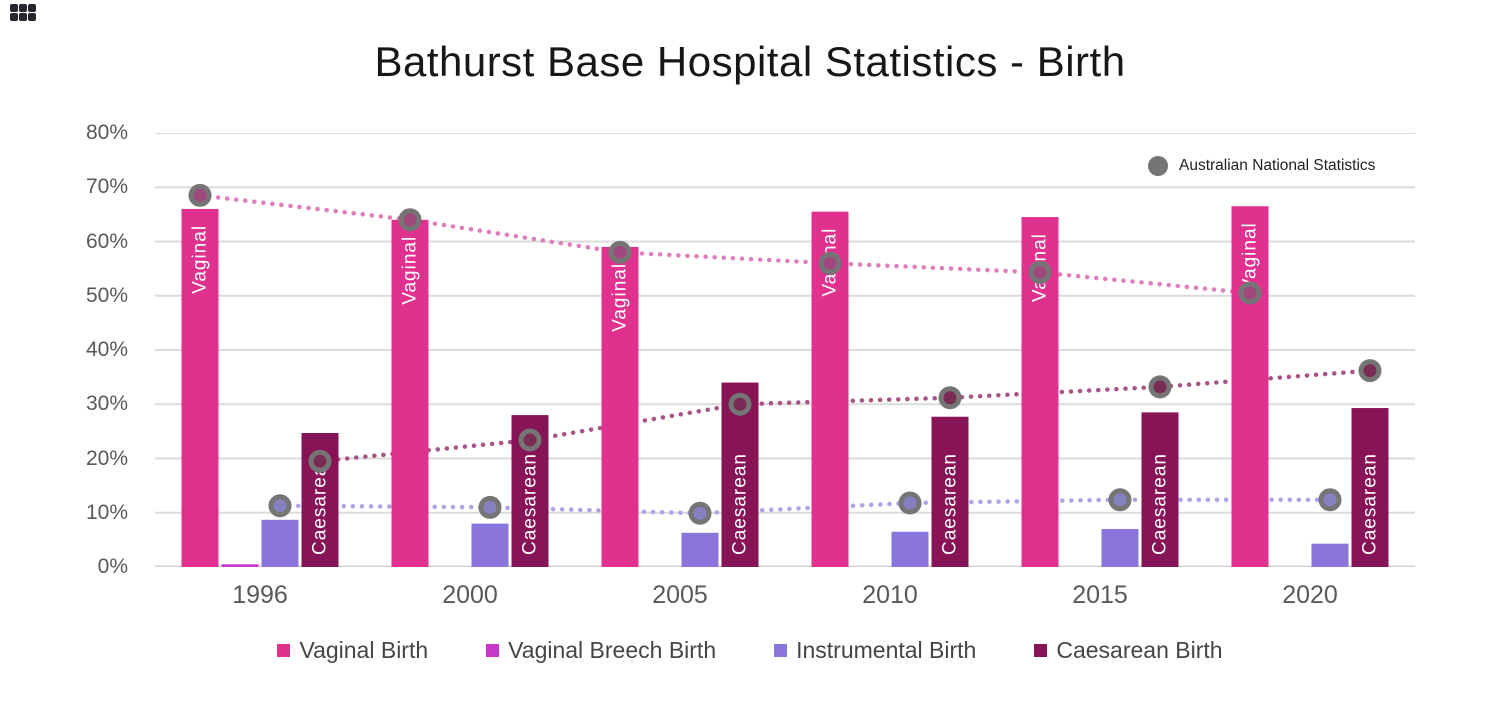  Describe the element at coordinates (493, 650) in the screenshot. I see `legend-swatch-breech` at that location.